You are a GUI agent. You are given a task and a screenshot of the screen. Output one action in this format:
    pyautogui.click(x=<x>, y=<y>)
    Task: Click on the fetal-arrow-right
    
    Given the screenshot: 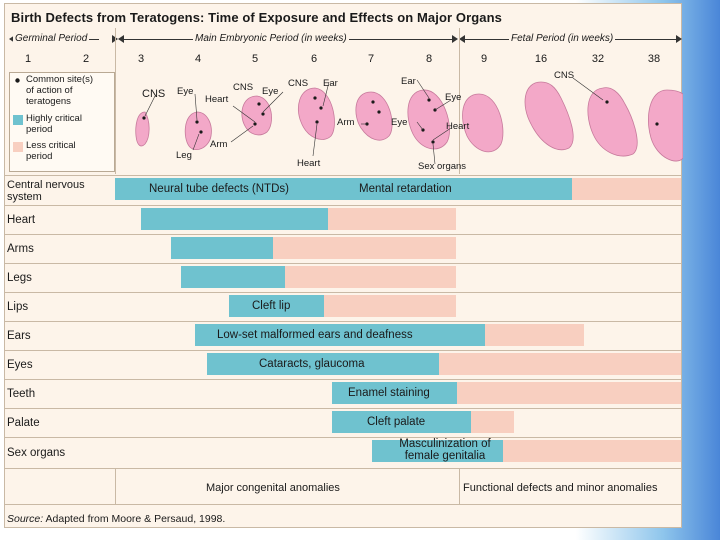 What is the action you would take?
    pyautogui.click(x=679, y=39)
    